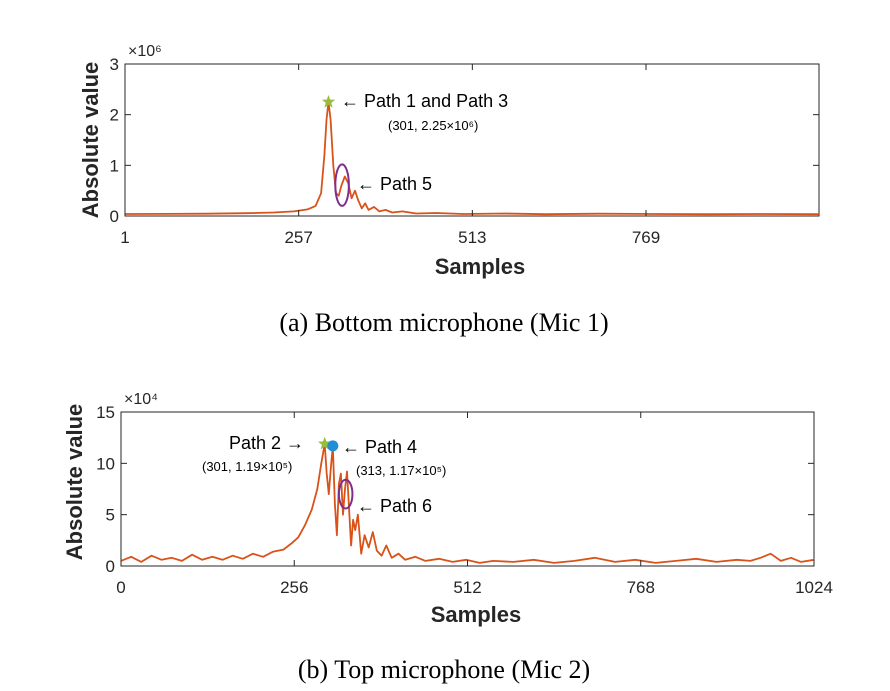 This screenshot has width=890, height=691. Describe the element at coordinates (114, 165) in the screenshot. I see `chart-a-ytick-label: 1` at that location.